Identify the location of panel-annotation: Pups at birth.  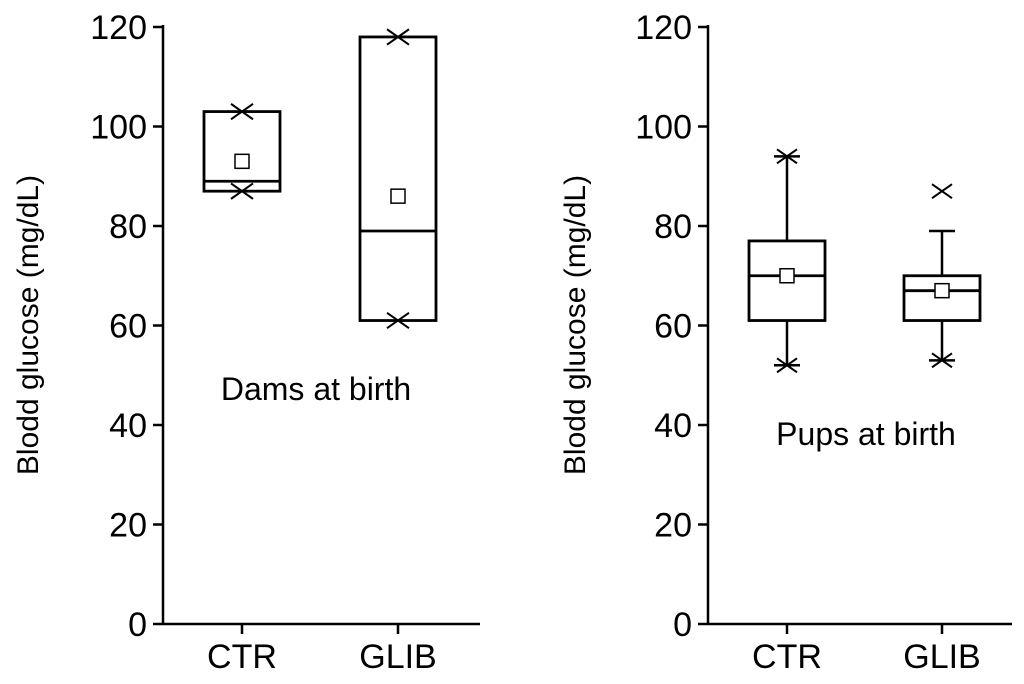
(866, 434).